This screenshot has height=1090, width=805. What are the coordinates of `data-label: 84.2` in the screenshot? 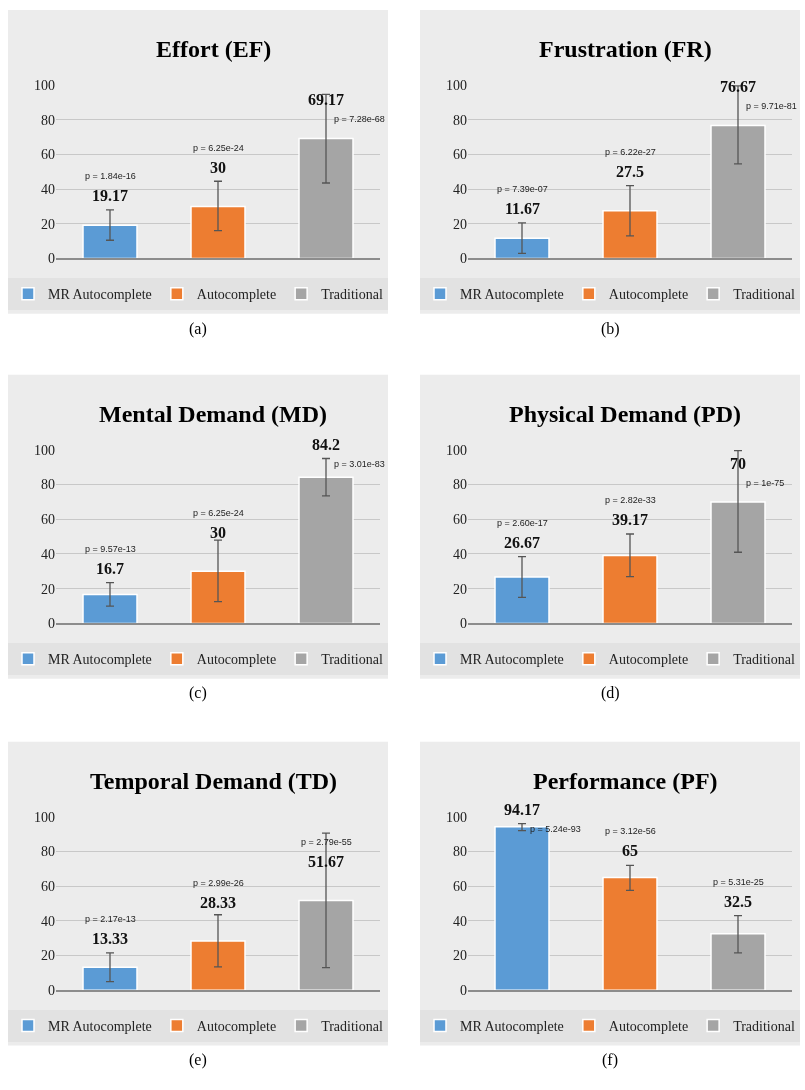 It's located at (326, 444).